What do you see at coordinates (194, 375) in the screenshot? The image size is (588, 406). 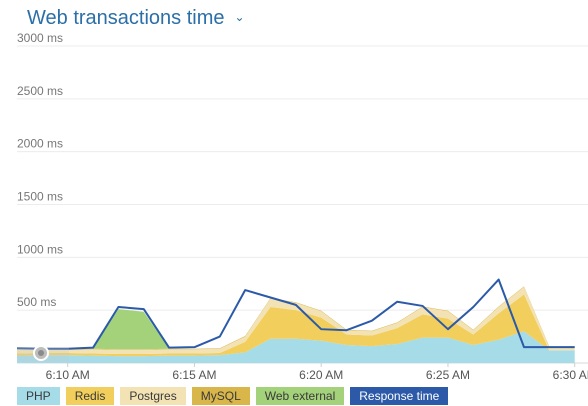 I see `x-tick-label: 6:15 AM` at bounding box center [194, 375].